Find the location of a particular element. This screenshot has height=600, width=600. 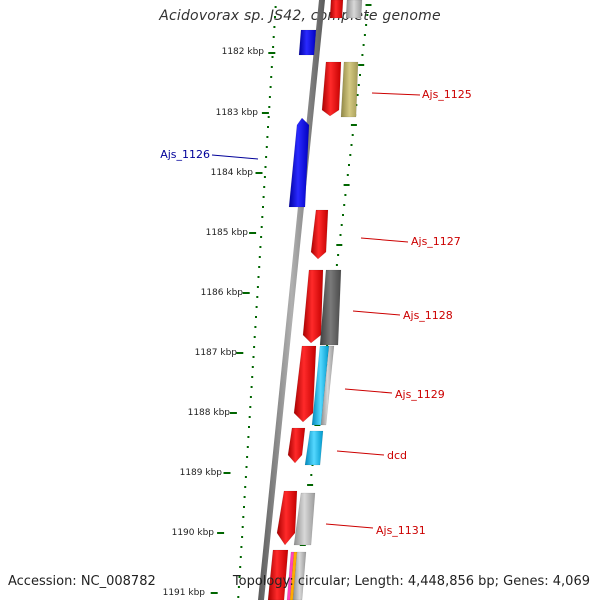

position-ruler is located at coordinates (243, 302).